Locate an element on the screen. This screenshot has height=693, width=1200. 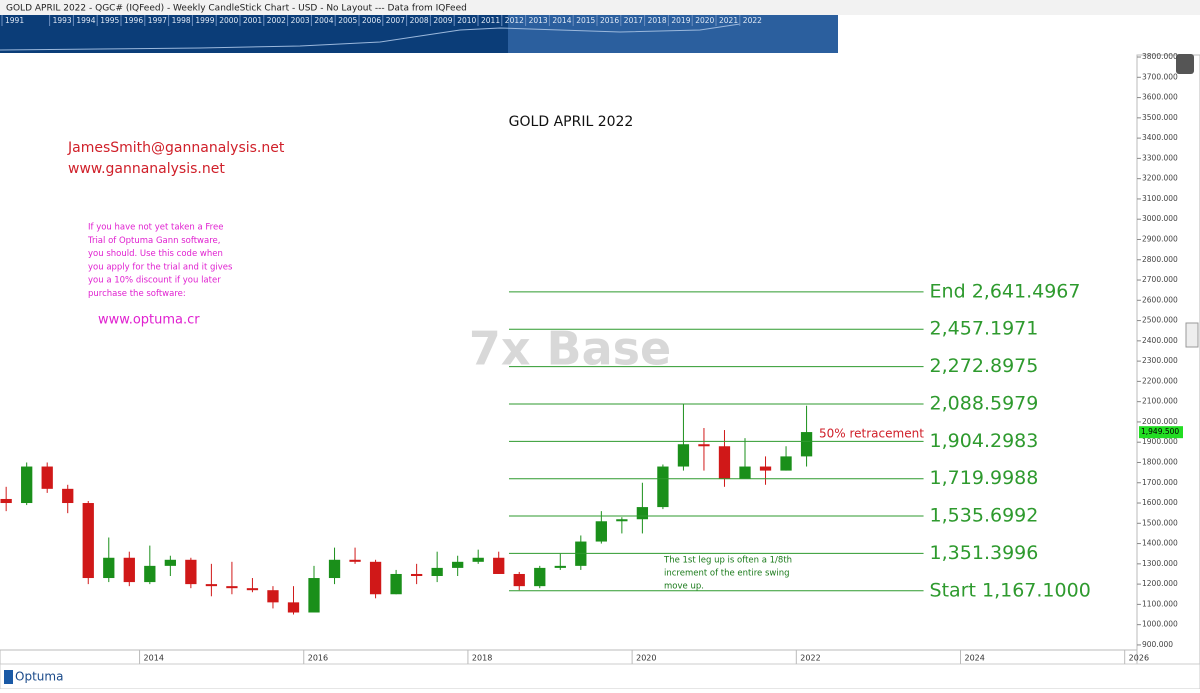
navigator-year: 2020 is located at coordinates (704, 20).